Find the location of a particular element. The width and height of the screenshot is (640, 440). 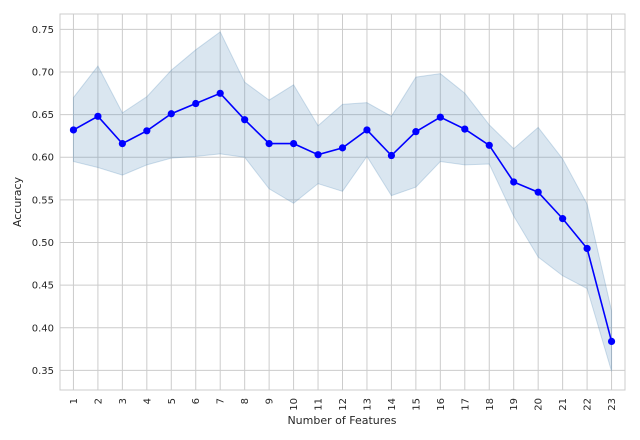

x-tick-label: 11 is located at coordinates (319, 404).